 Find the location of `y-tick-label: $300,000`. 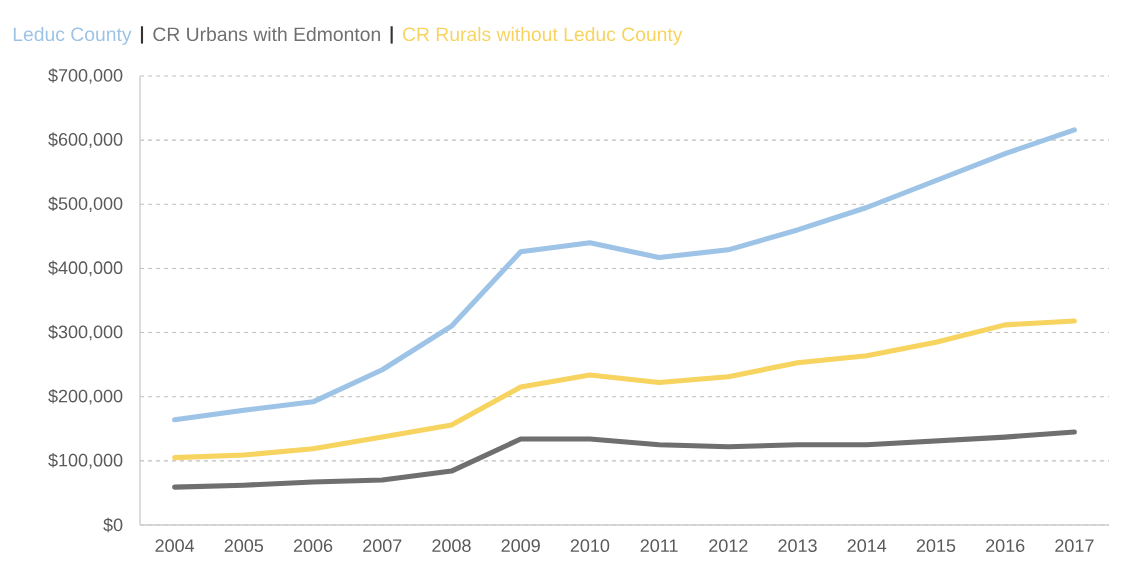

y-tick-label: $300,000 is located at coordinates (85, 332).